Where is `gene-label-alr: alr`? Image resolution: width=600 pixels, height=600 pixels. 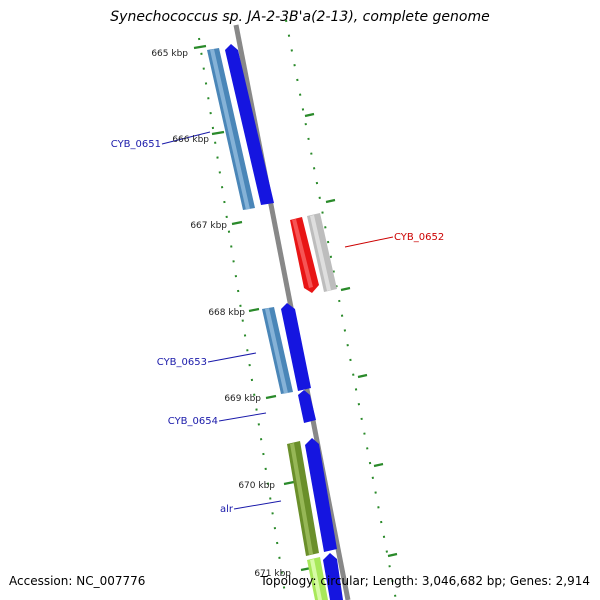
gene-label-alr: alr is located at coordinates (227, 509).